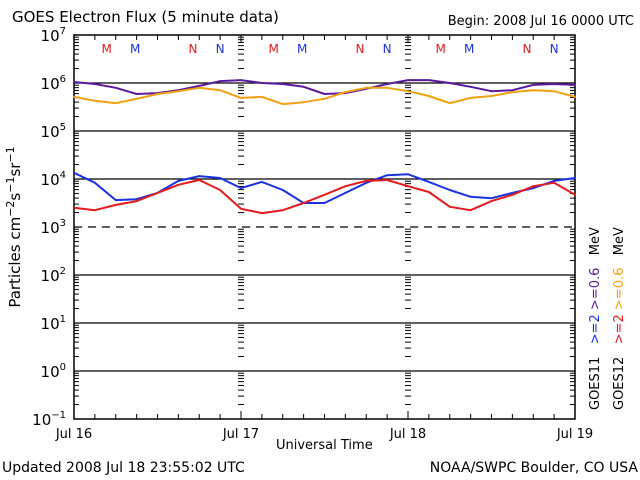 The height and width of the screenshot is (480, 640). What do you see at coordinates (619, 329) in the screenshot?
I see `legend-goes12-e2: >=2` at bounding box center [619, 329].